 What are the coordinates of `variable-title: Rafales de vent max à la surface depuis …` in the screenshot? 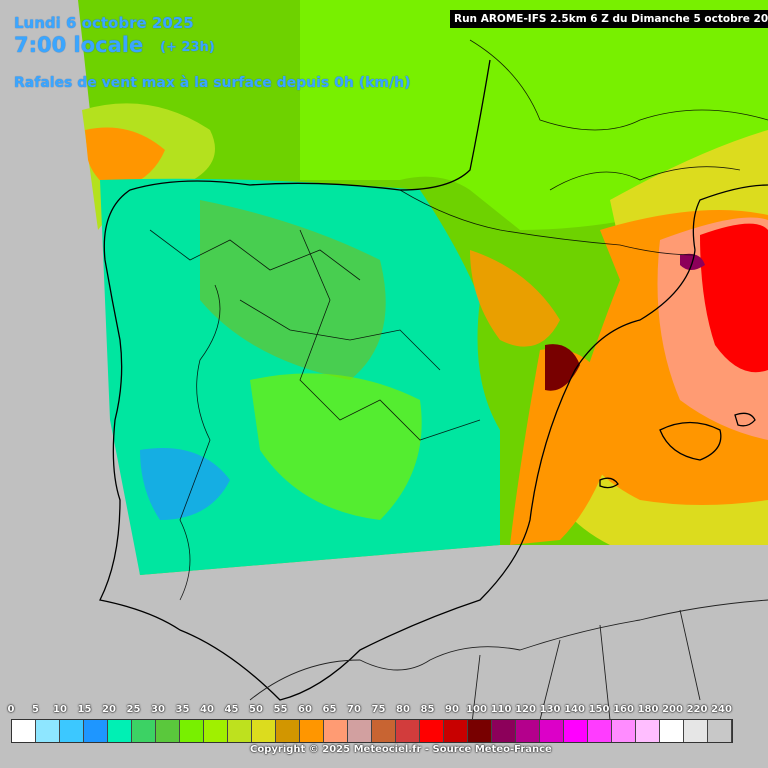 It's located at (212, 83).